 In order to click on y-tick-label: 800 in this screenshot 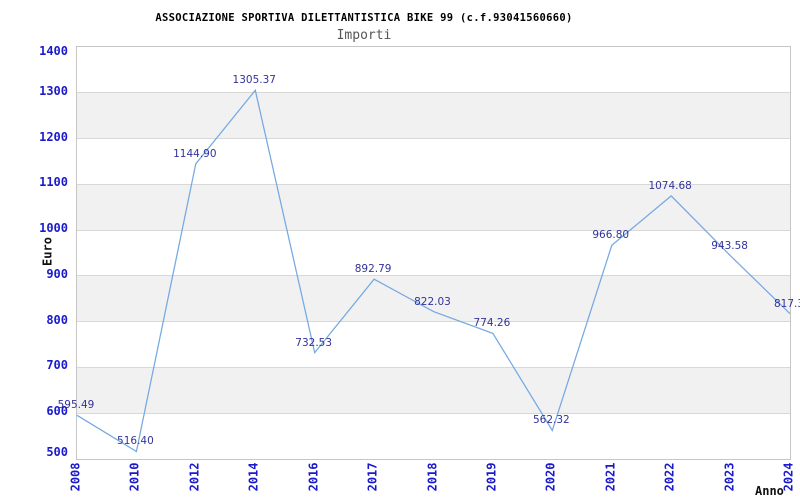, I will do `click(57, 319)`.